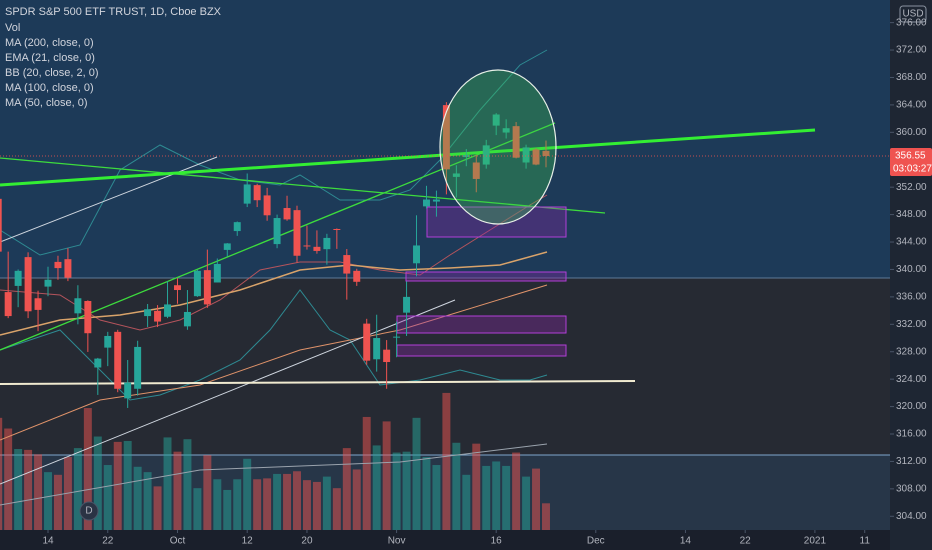 This screenshot has width=932, height=550. Describe the element at coordinates (911, 351) in the screenshot. I see `y-tick-label: 328.00` at that location.